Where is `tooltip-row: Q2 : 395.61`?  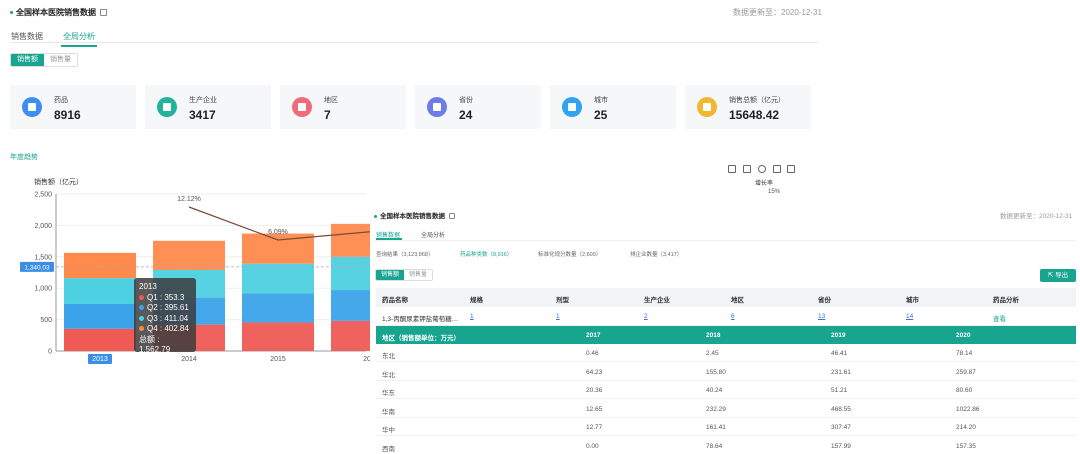 tooltip-row: Q2 : 395.61 is located at coordinates (165, 308).